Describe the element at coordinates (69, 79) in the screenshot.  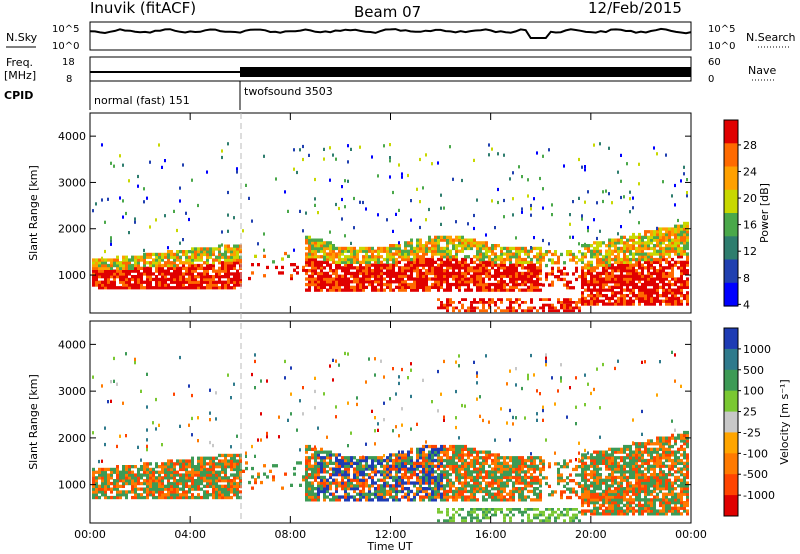
I see `freq-tick-bottom: 8` at that location.